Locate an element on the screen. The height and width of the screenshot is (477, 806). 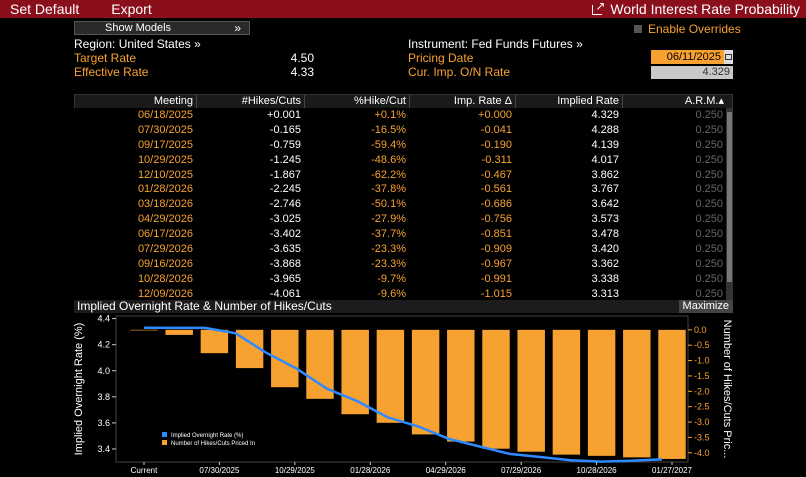
region-label: Region: United States » is located at coordinates (137, 44).